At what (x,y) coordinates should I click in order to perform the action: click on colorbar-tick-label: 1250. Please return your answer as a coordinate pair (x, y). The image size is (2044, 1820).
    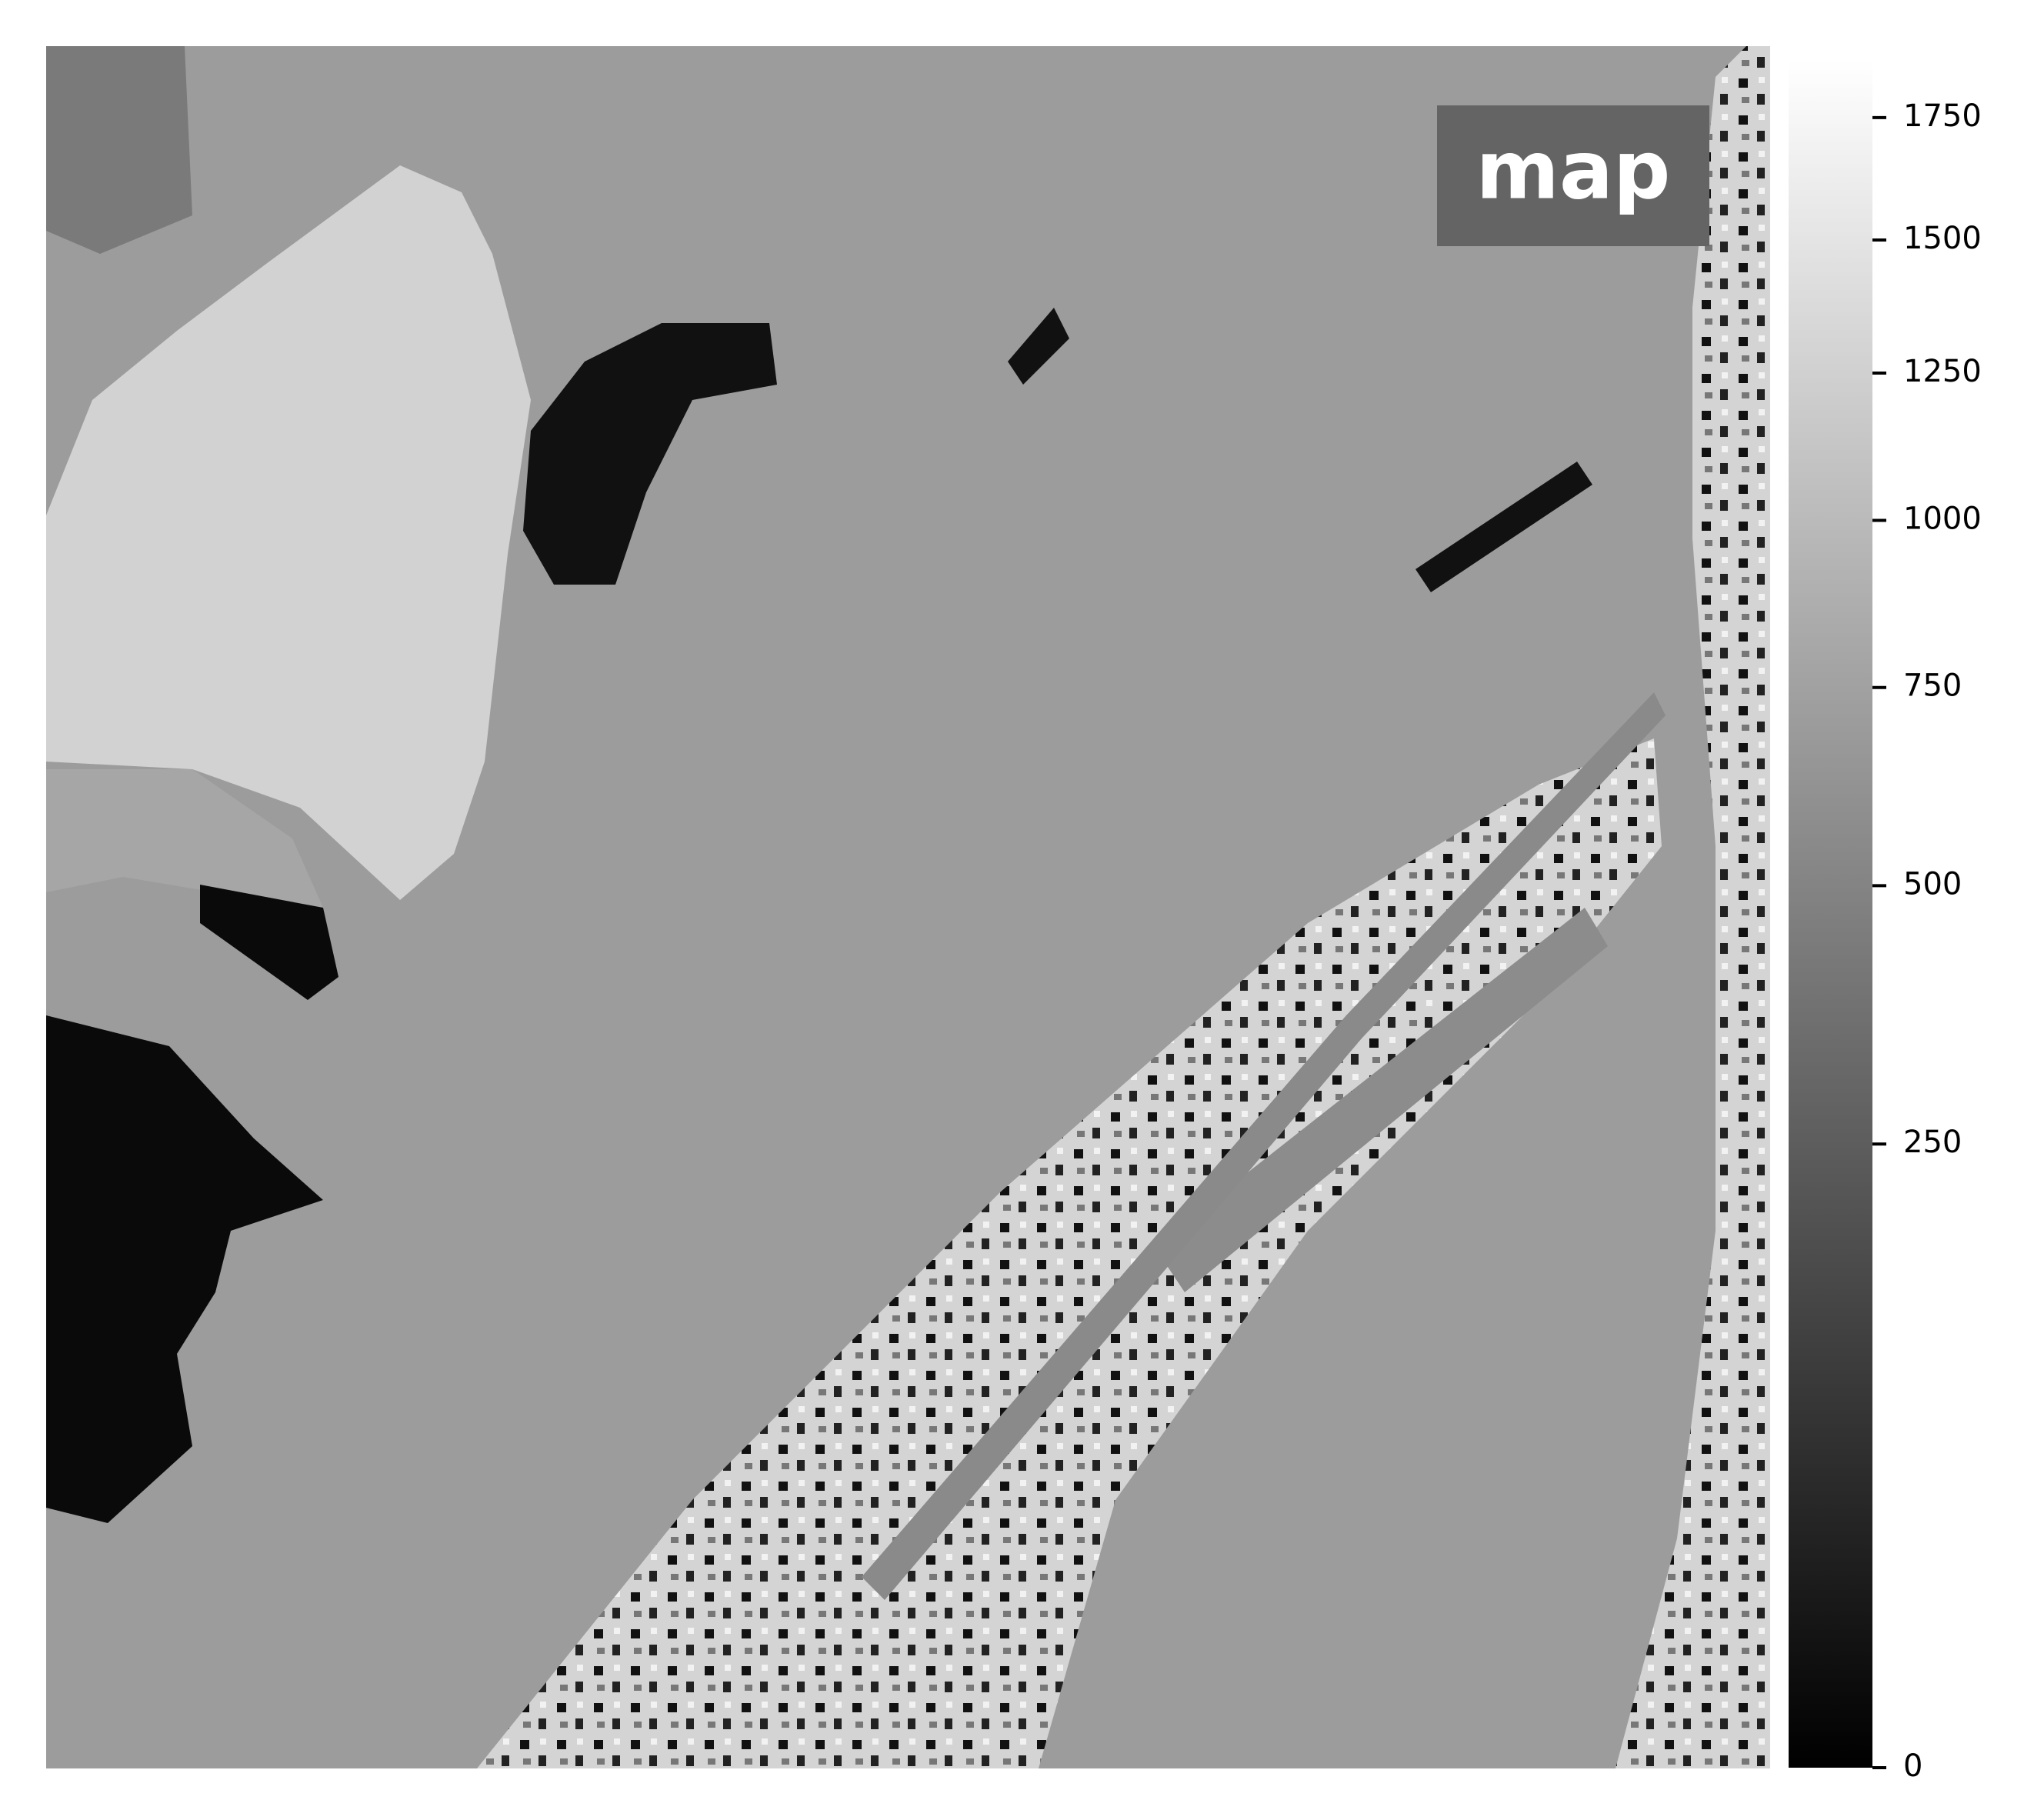
    Looking at the image, I should click on (1942, 371).